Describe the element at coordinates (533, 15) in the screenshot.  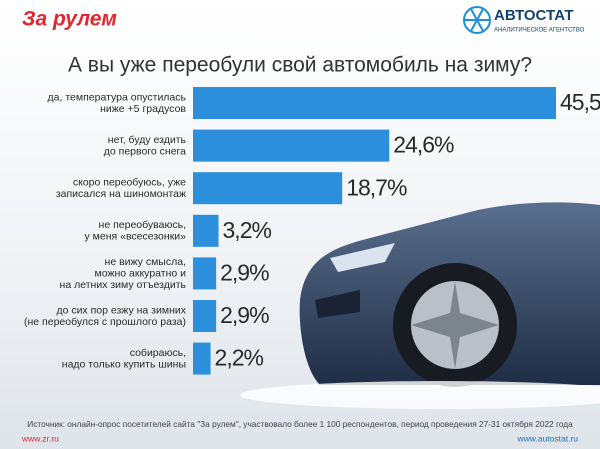
I see `logo-right: АВТОСТАТ` at that location.